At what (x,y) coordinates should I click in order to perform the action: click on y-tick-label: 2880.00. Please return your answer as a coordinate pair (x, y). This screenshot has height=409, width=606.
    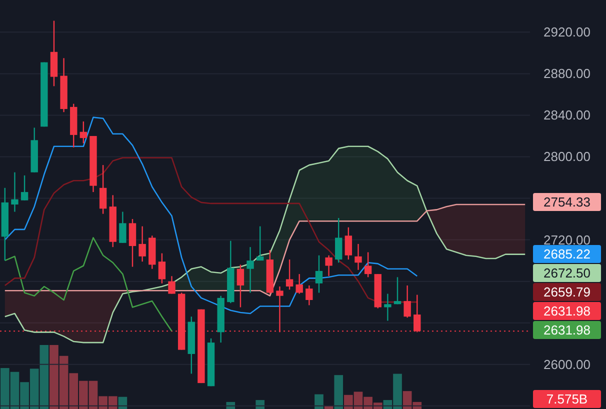
    Looking at the image, I should click on (567, 74).